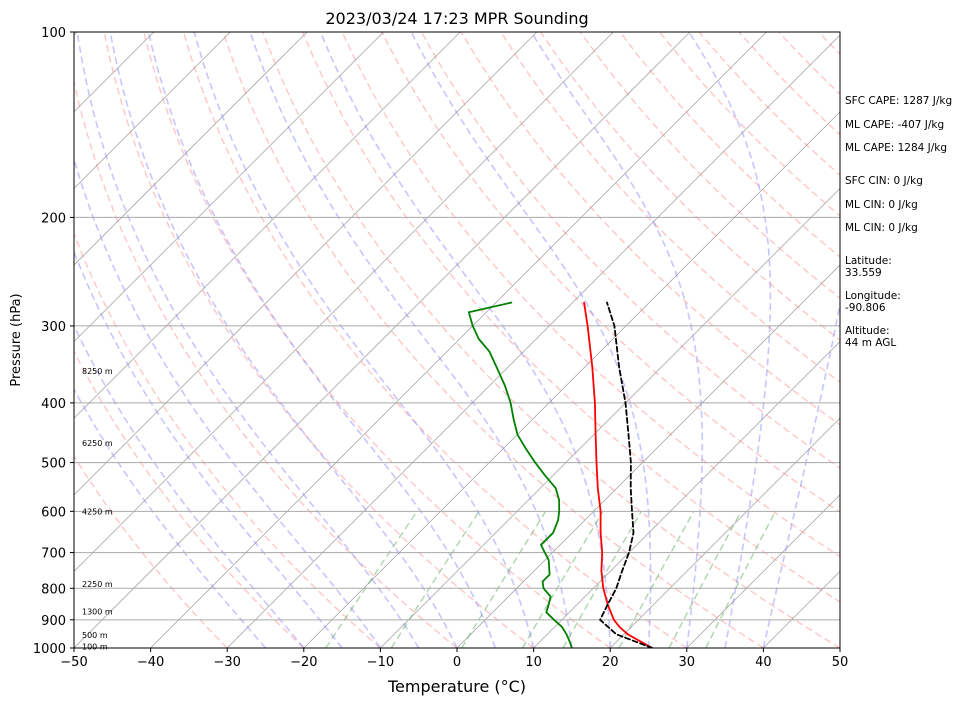  Describe the element at coordinates (49, 649) in the screenshot. I see `y-tick-label: 1000` at that location.